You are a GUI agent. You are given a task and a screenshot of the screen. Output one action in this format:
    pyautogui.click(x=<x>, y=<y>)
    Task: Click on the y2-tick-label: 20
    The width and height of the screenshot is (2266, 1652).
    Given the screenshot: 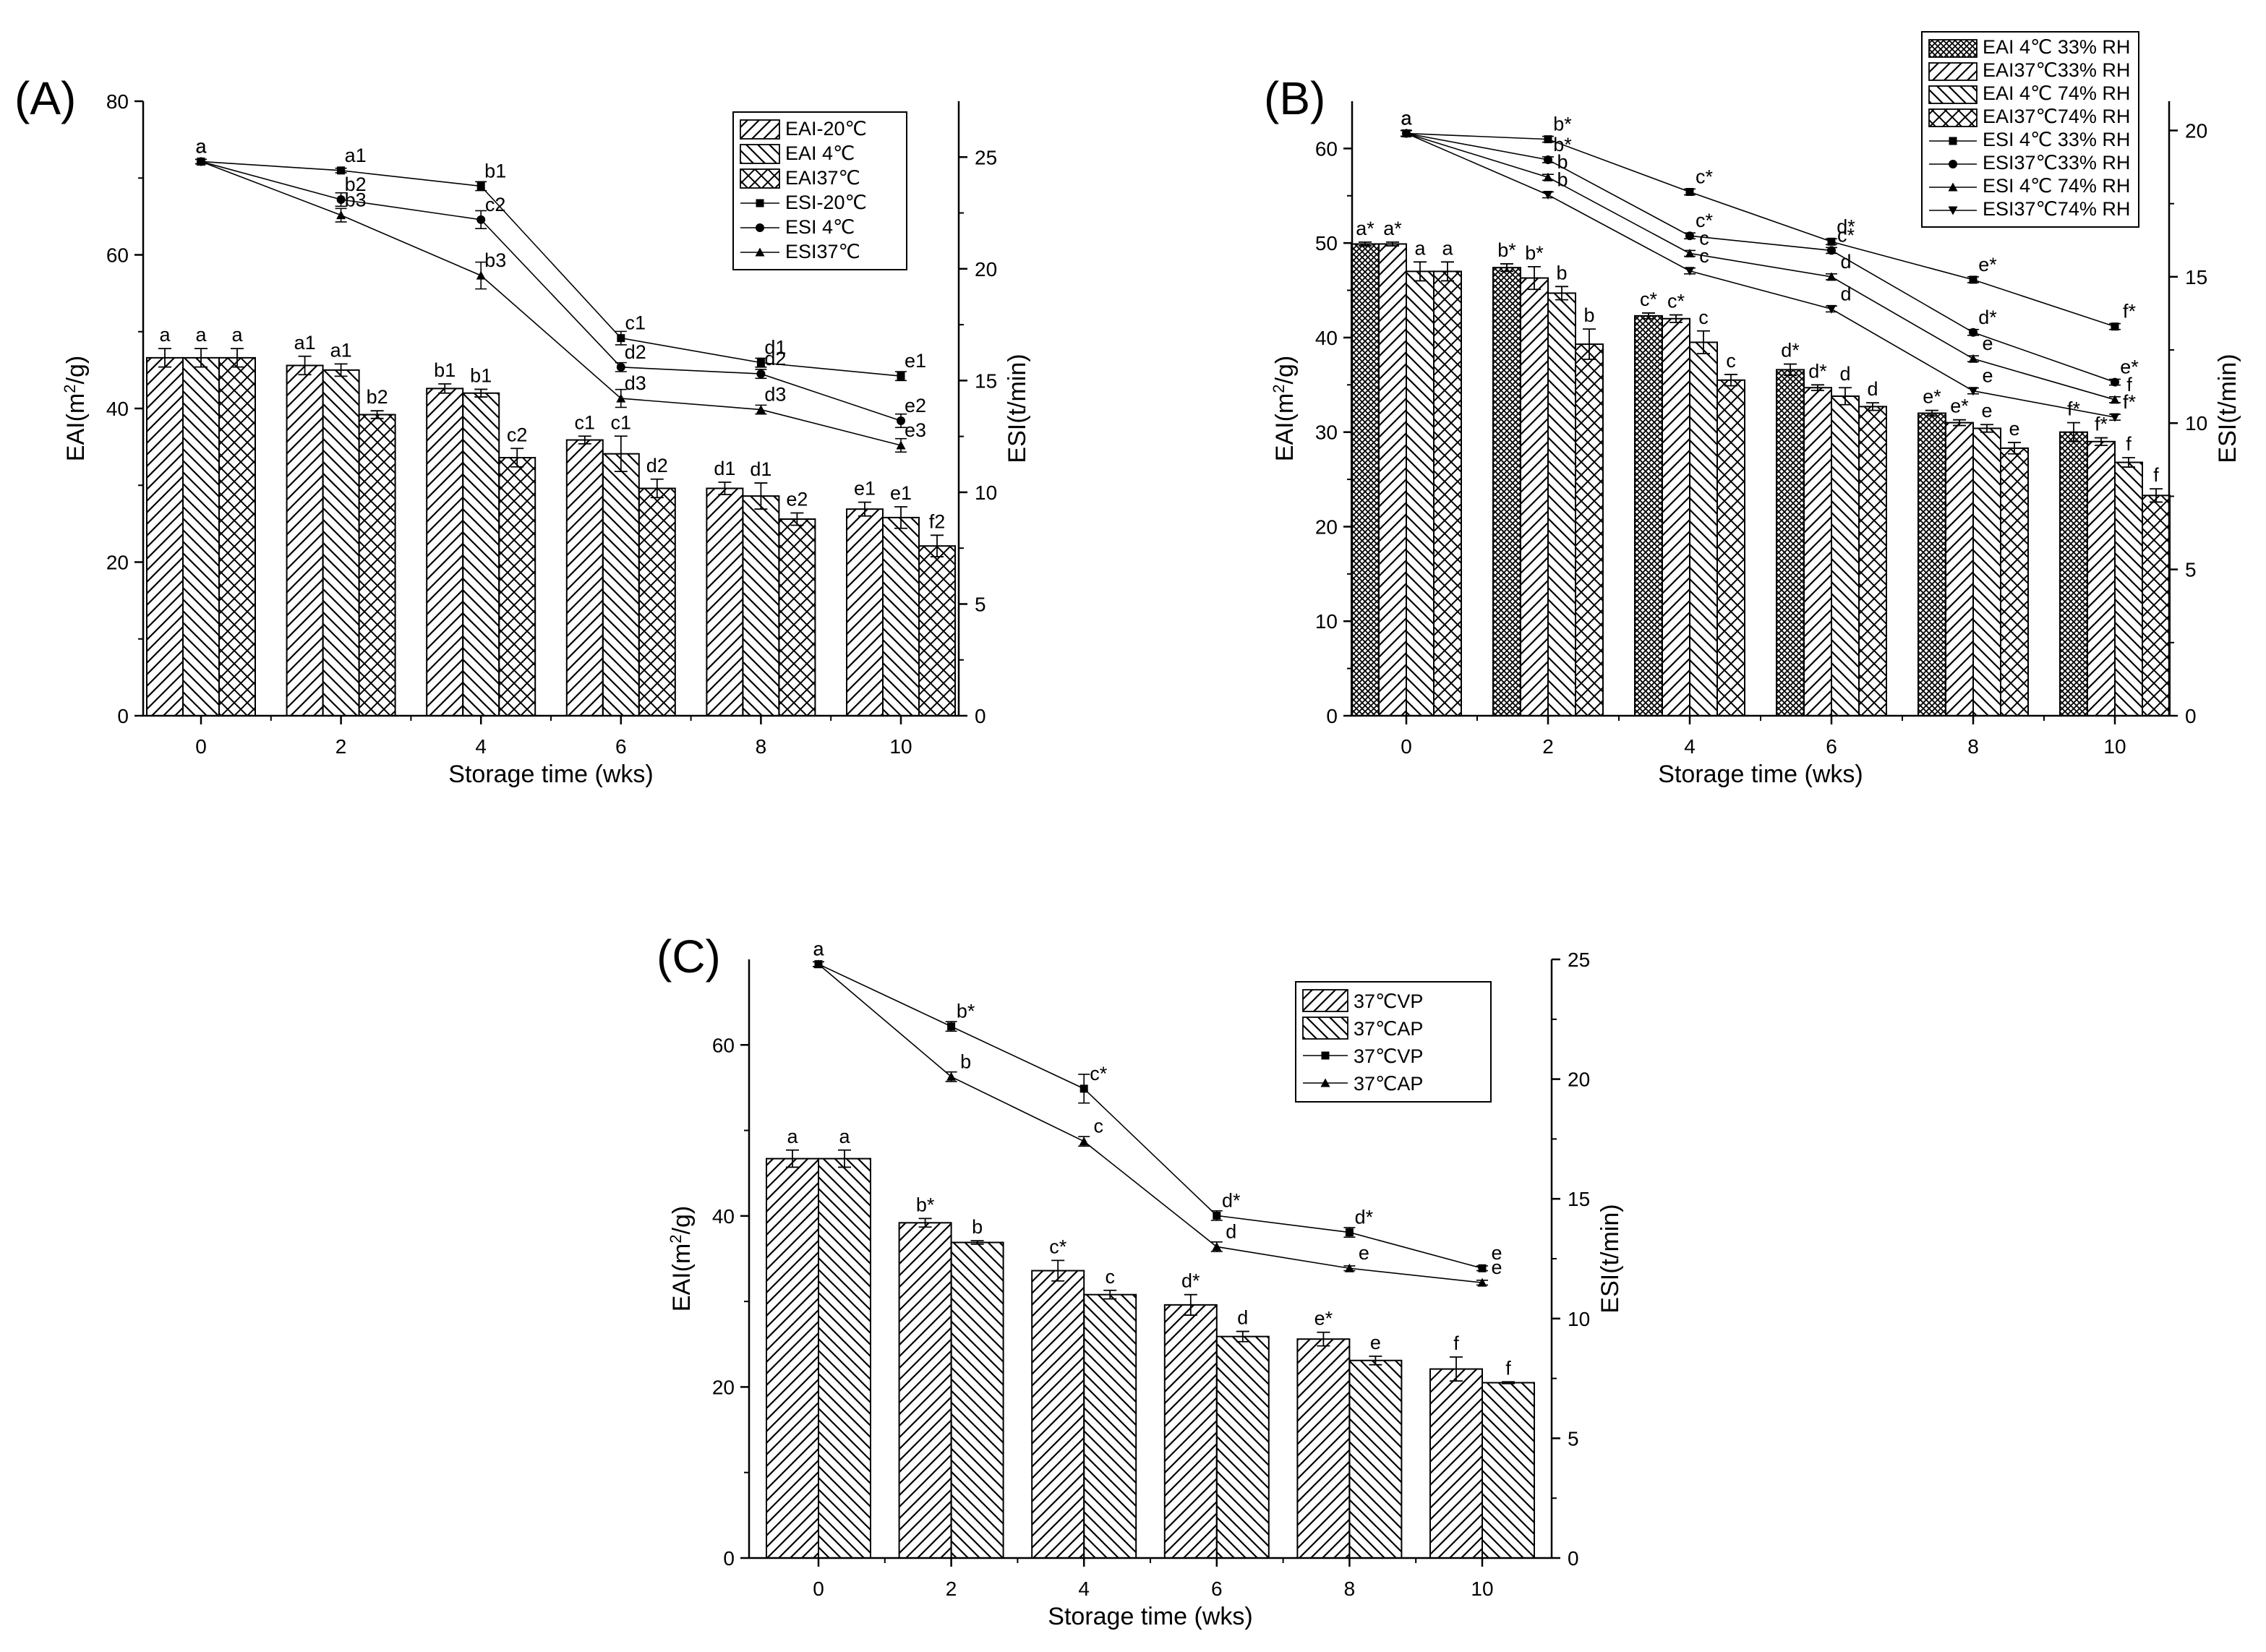 What is the action you would take?
    pyautogui.click(x=986, y=269)
    